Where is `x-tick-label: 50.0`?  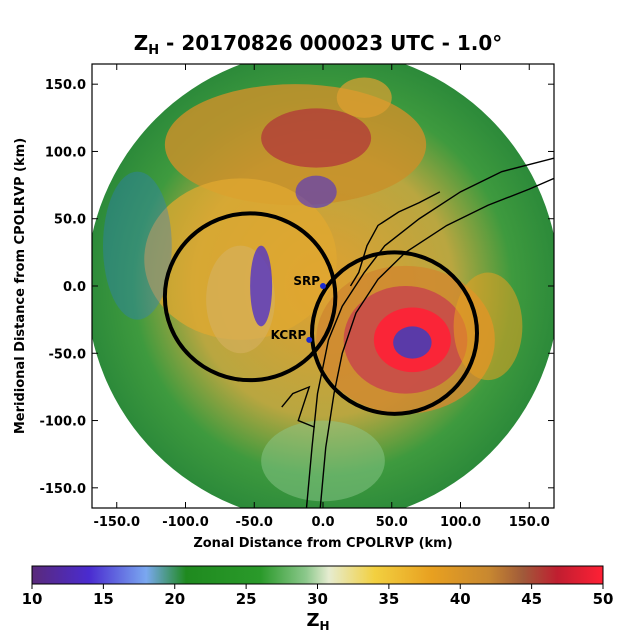
x-tick-label: 50.0 is located at coordinates (392, 522).